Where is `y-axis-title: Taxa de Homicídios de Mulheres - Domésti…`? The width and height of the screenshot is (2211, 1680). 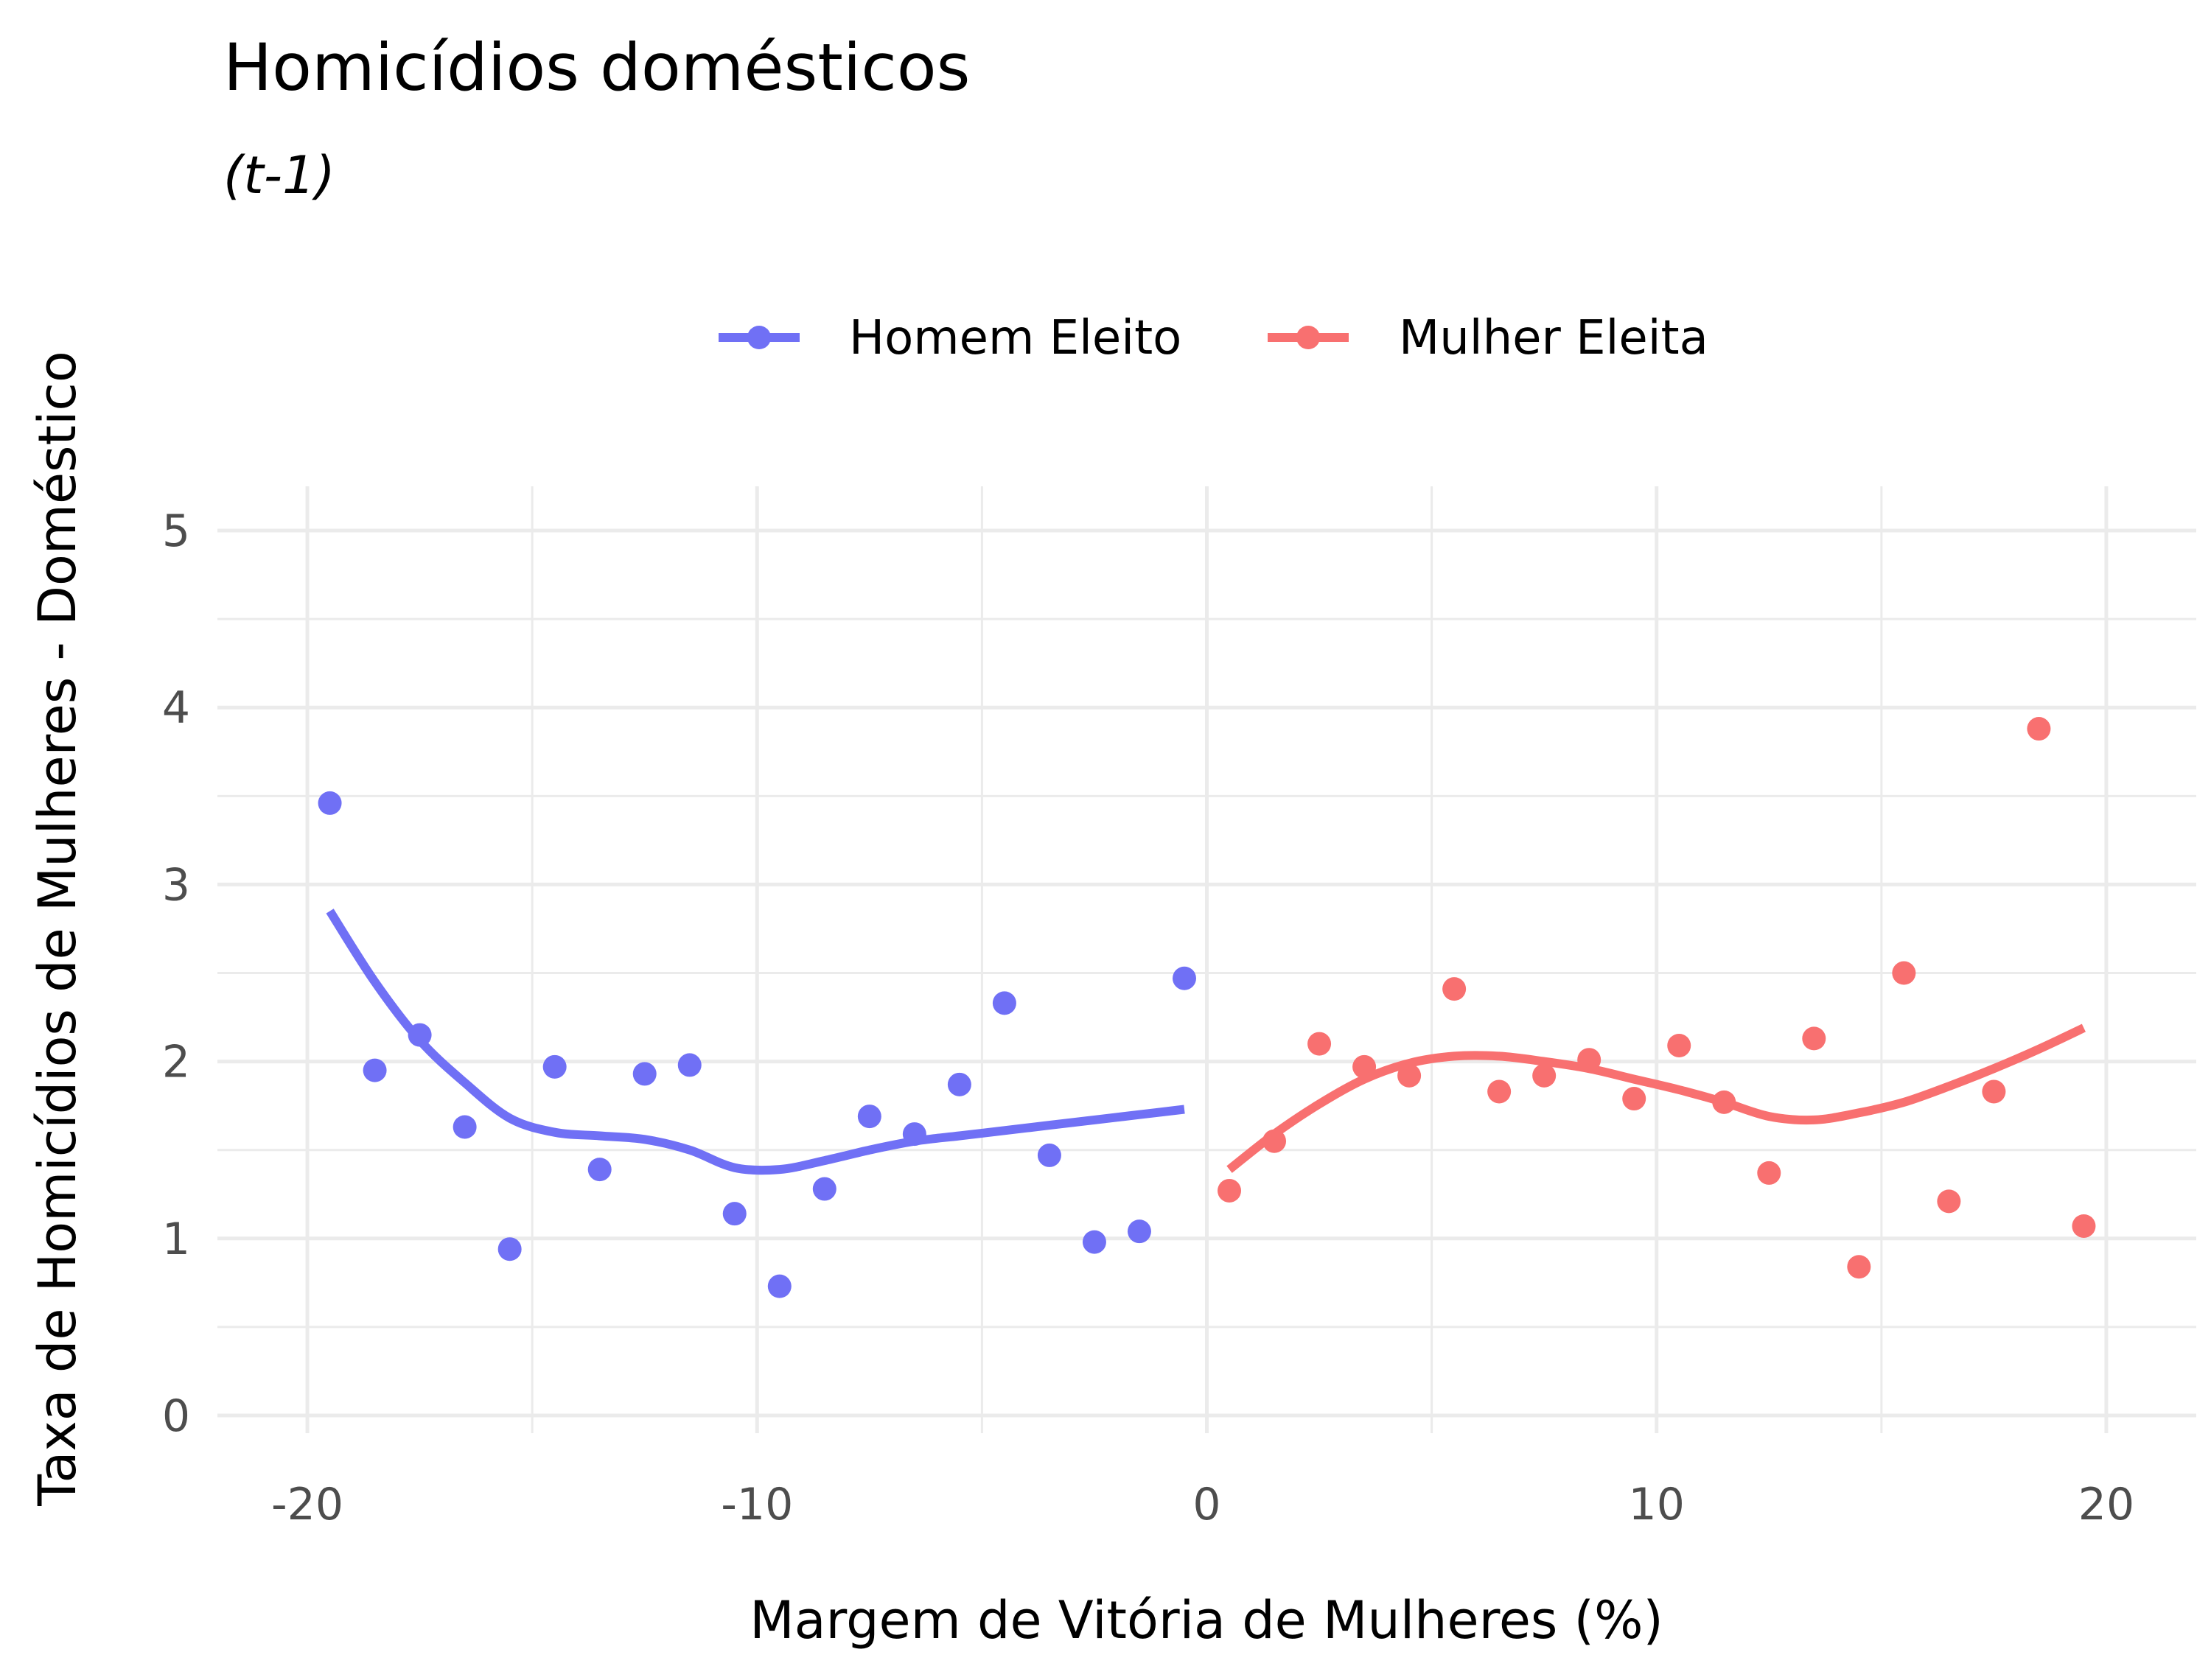
y-axis-title: Taxa de Homicídios de Mulheres - Domésti… is located at coordinates (57, 928).